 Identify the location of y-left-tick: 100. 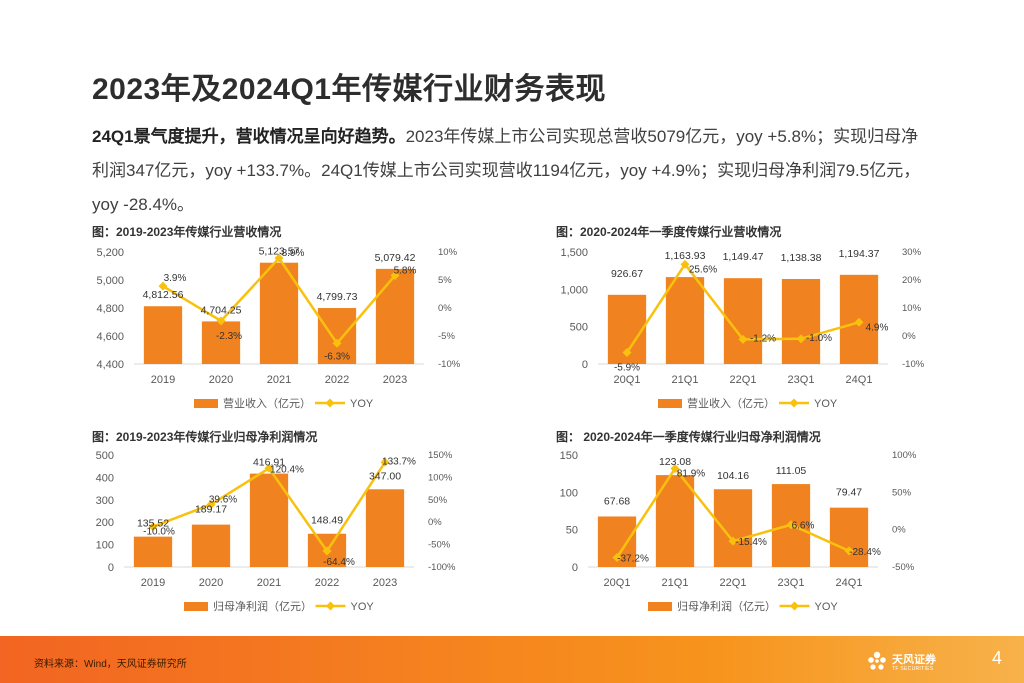
(569, 493).